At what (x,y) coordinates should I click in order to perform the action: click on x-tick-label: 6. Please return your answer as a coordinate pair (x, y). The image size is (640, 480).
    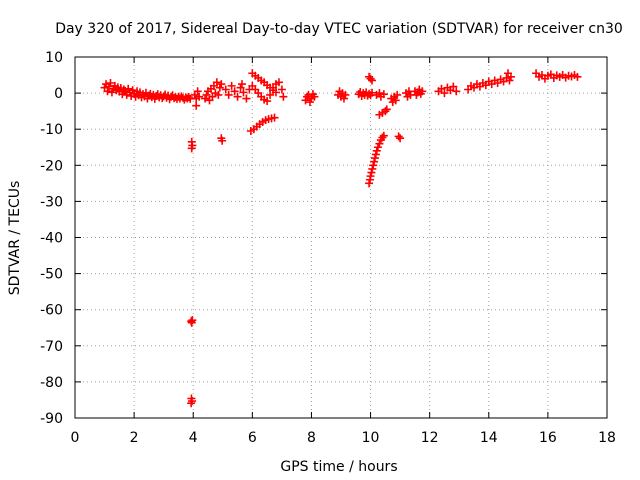
    Looking at the image, I should click on (252, 438).